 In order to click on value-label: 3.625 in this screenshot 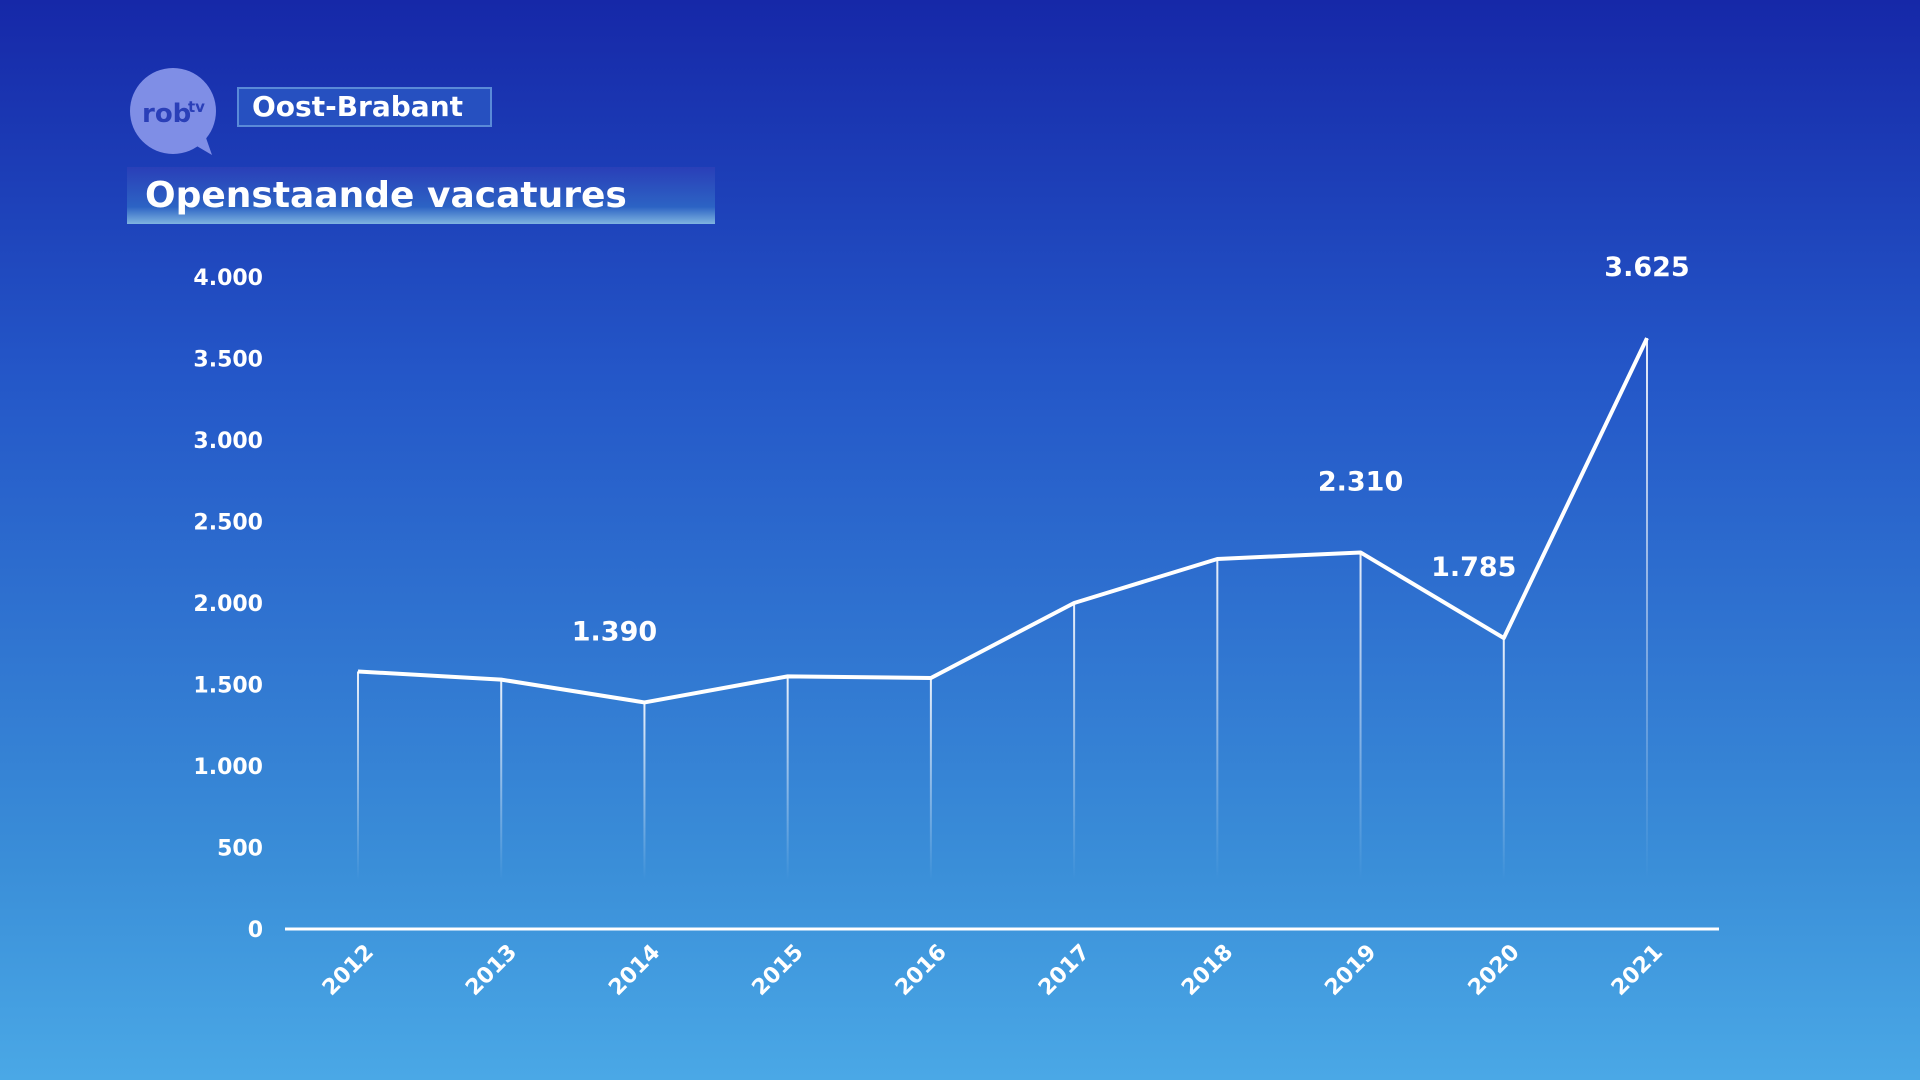, I will do `click(1646, 267)`.